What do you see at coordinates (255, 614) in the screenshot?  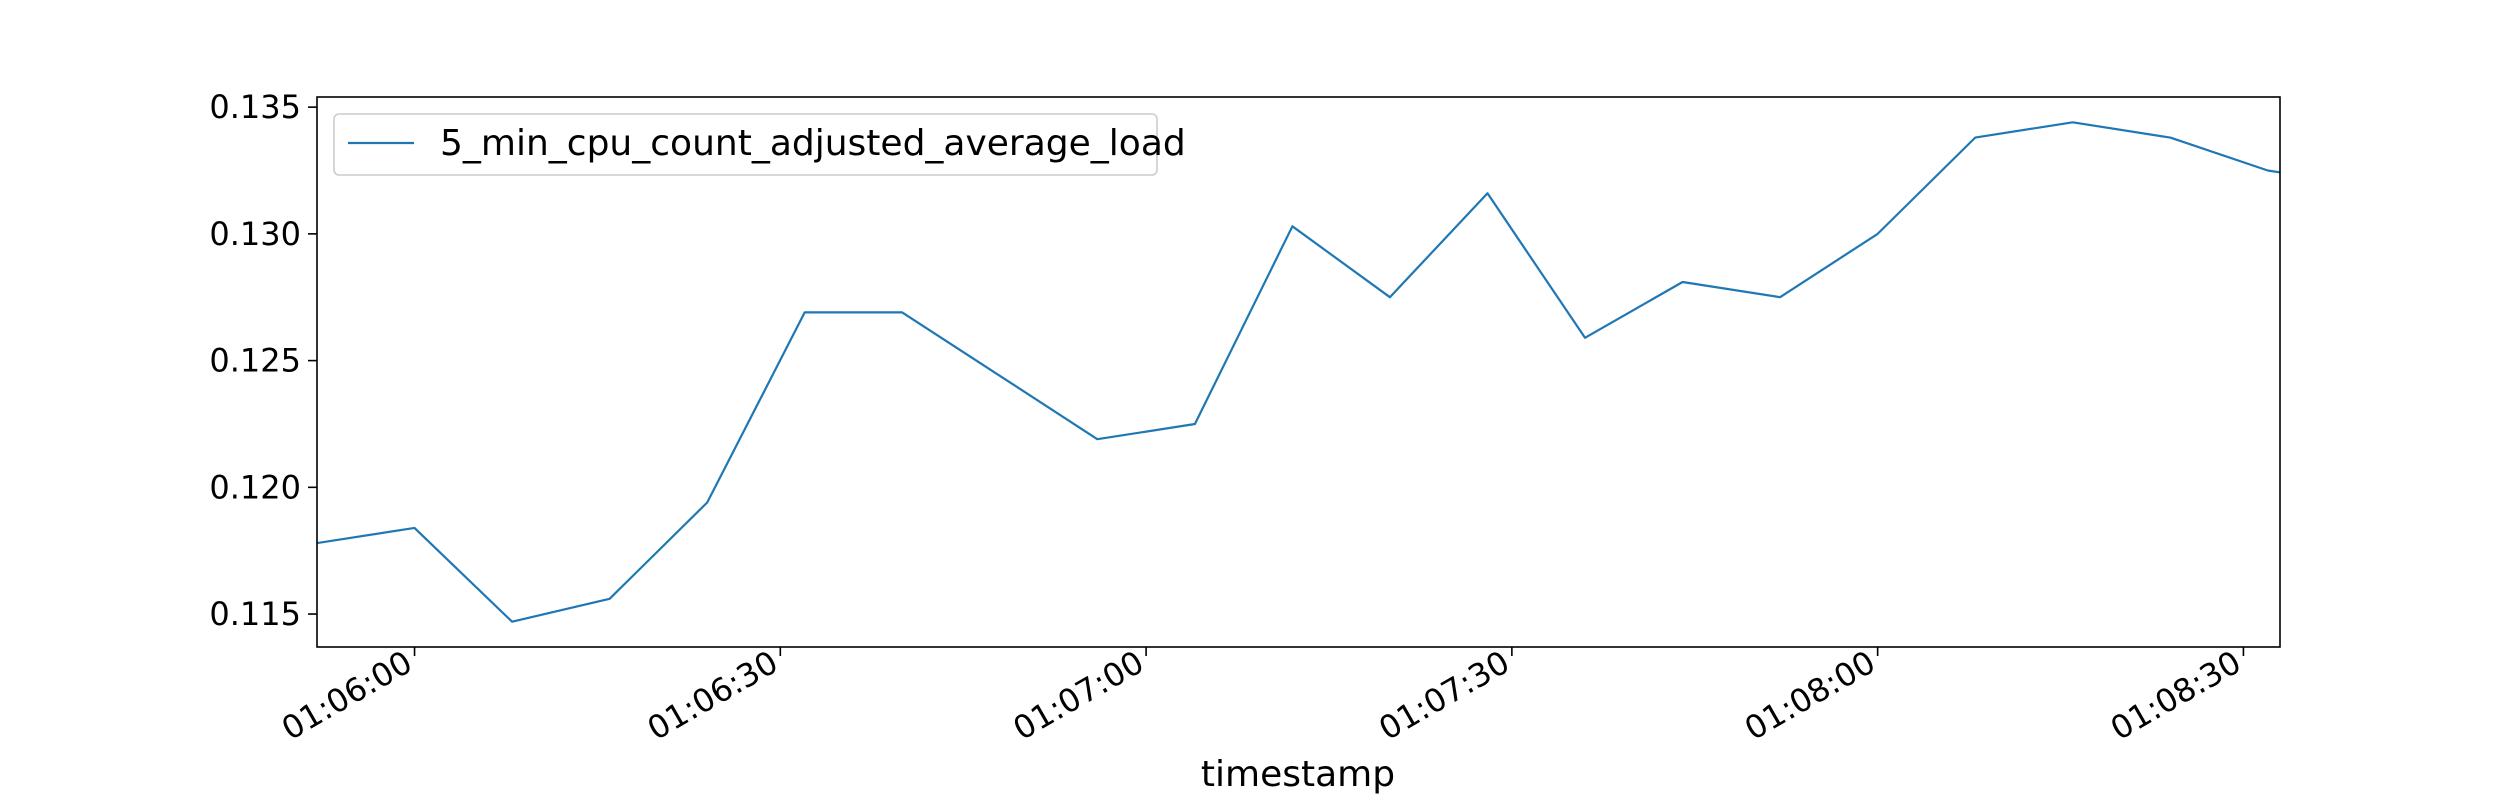 I see `y-tick-label: 0.115` at bounding box center [255, 614].